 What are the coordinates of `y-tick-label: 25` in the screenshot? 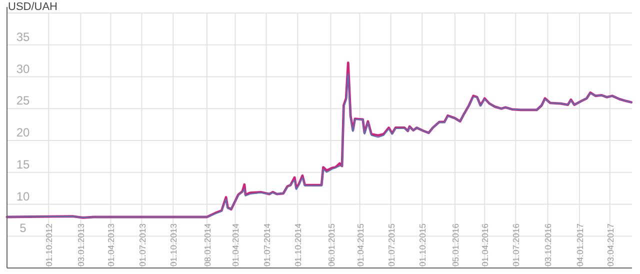 It's located at (23, 101).